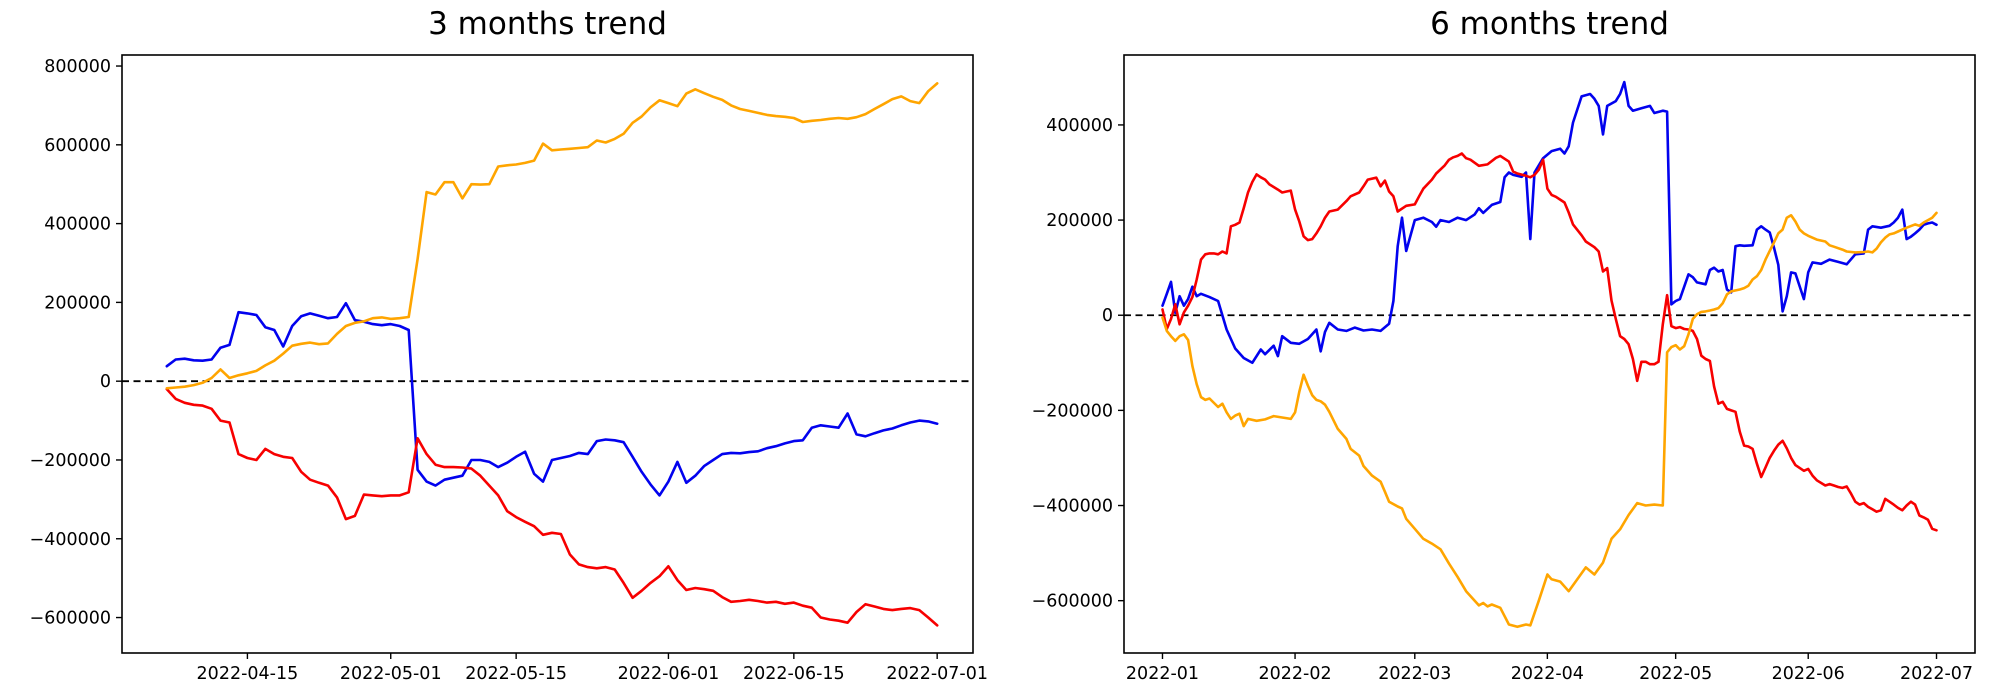 This screenshot has height=700, width=2000. I want to click on chart-title-3-months-trend: 3 months trend, so click(547, 24).